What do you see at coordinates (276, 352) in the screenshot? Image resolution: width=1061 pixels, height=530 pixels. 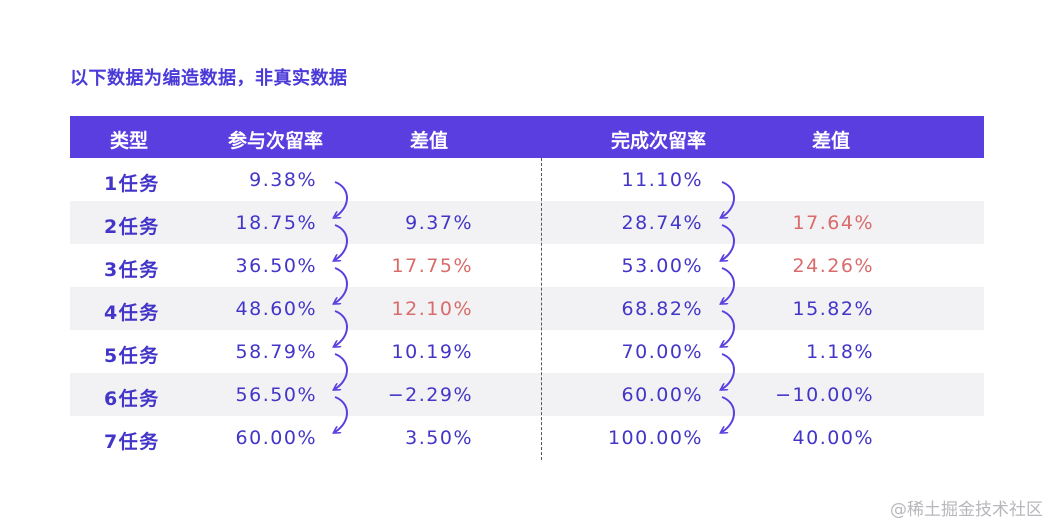 I see `participation-retention: 58.79%` at bounding box center [276, 352].